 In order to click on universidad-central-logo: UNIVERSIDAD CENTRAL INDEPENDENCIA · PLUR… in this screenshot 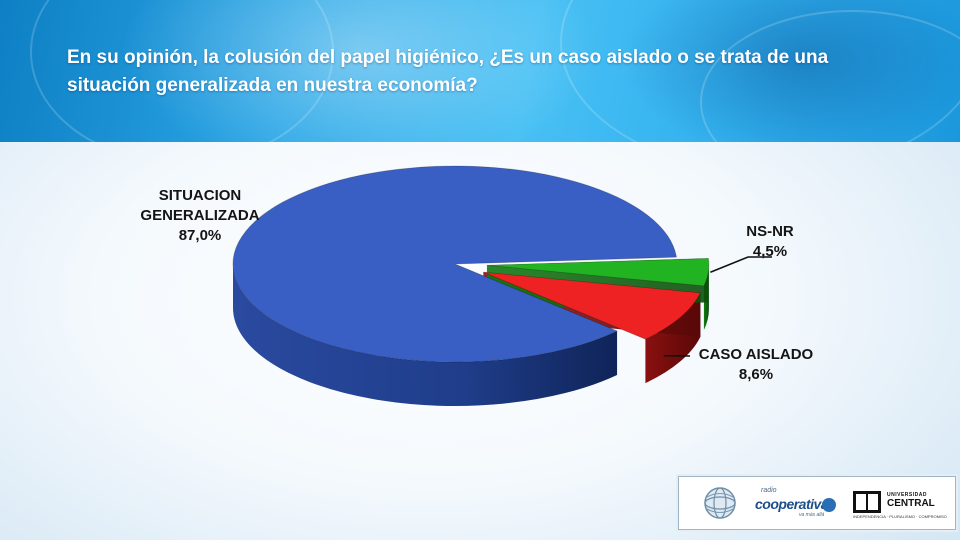, I will do `click(900, 505)`.